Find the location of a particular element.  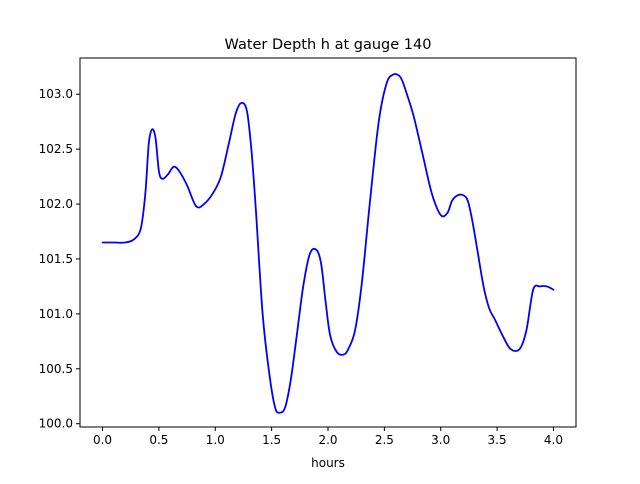

x-axis-label: hours is located at coordinates (328, 463).